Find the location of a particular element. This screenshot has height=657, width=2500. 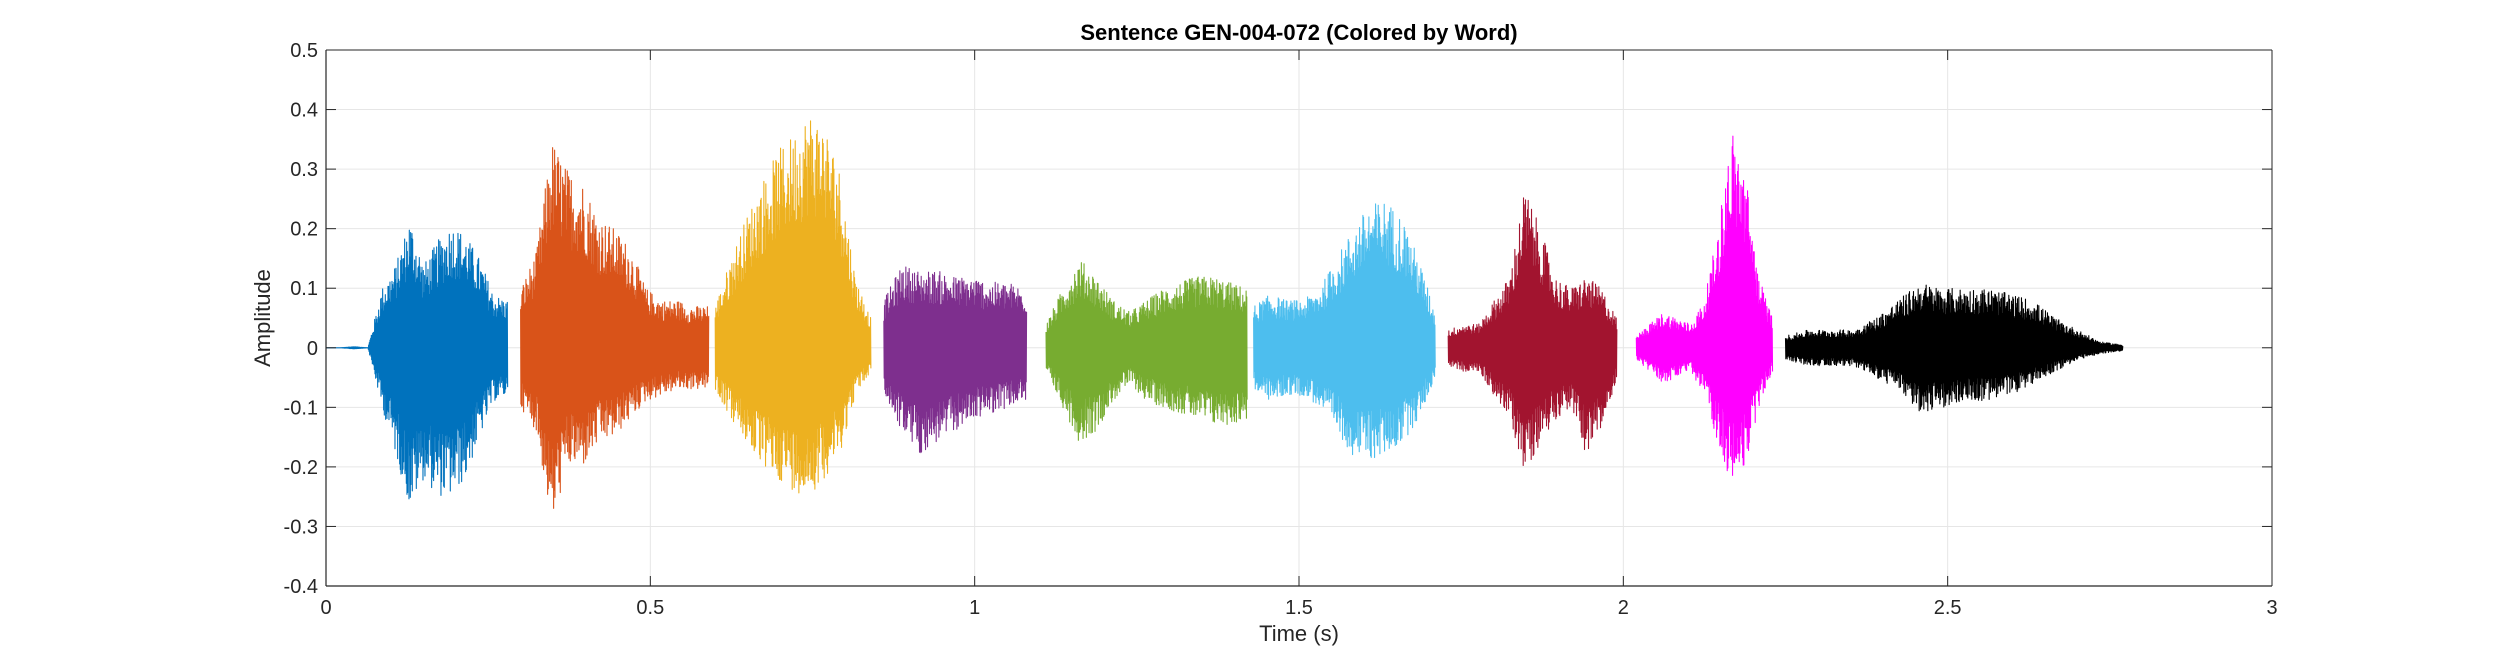

y-tick-label: -0.4 is located at coordinates (301, 587).